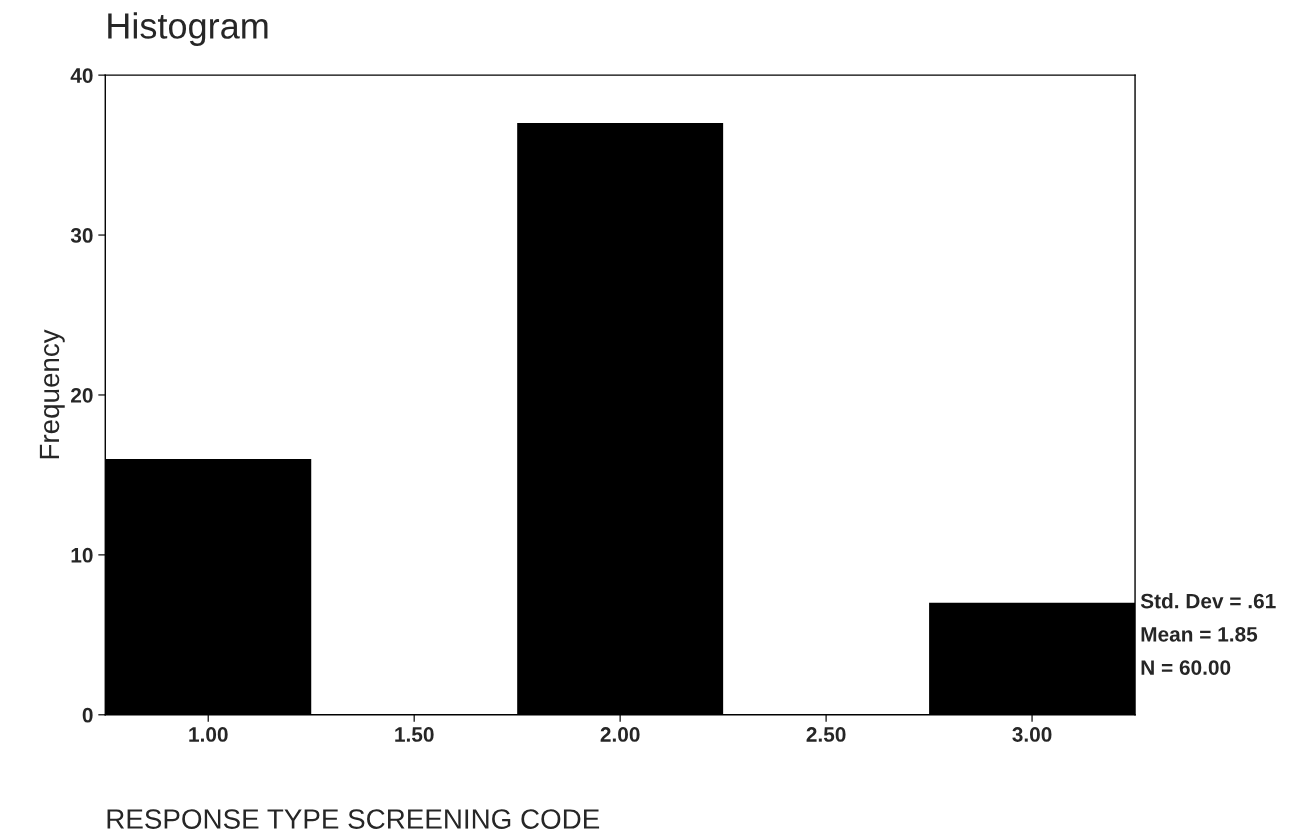  What do you see at coordinates (1199, 634) in the screenshot?
I see `text: Mean = 1.85` at bounding box center [1199, 634].